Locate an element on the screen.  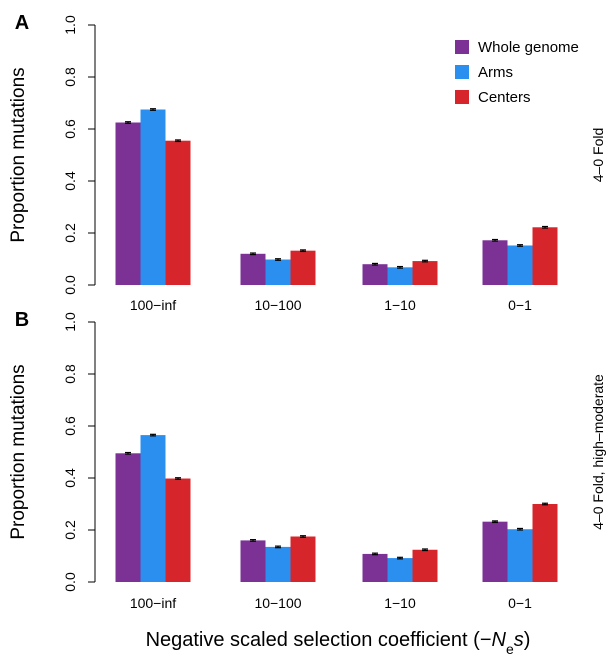
x-axis-label-part: N is located at coordinates (499, 640).